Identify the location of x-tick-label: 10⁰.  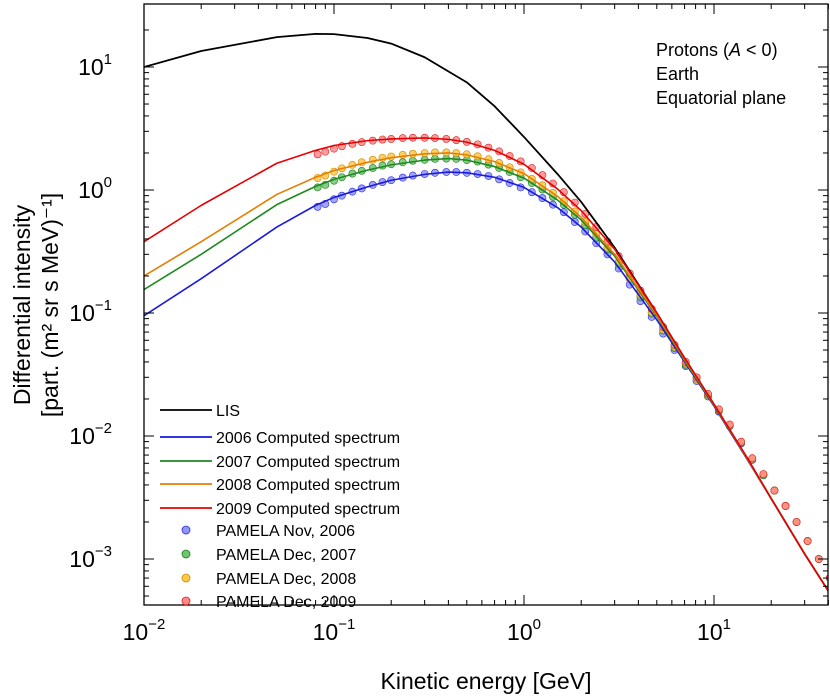
(524, 630).